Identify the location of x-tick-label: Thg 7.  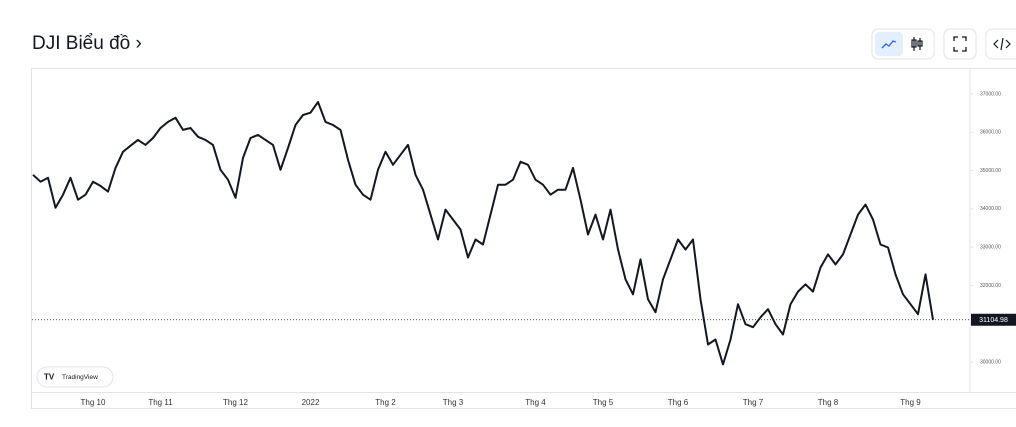
(753, 402).